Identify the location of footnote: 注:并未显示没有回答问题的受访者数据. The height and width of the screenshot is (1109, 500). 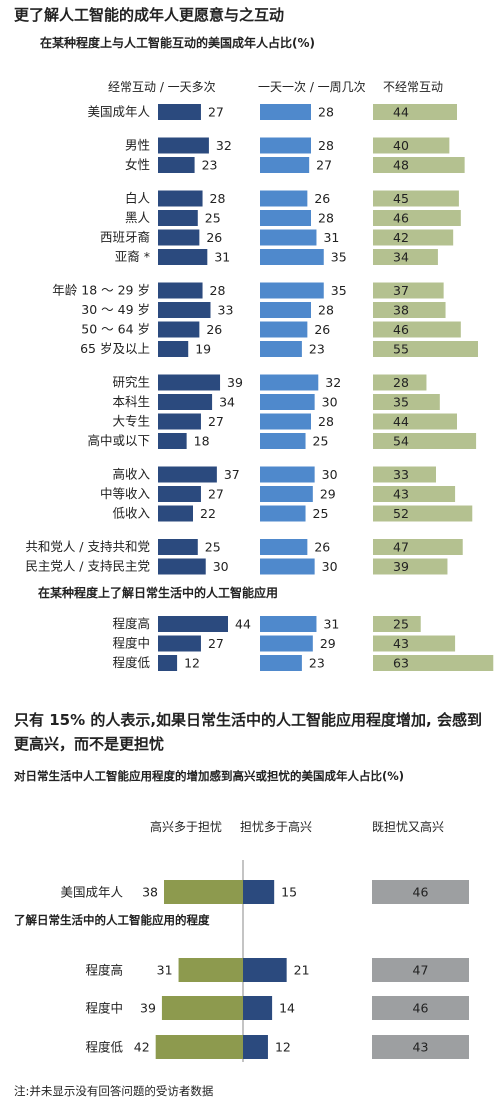
(114, 1091).